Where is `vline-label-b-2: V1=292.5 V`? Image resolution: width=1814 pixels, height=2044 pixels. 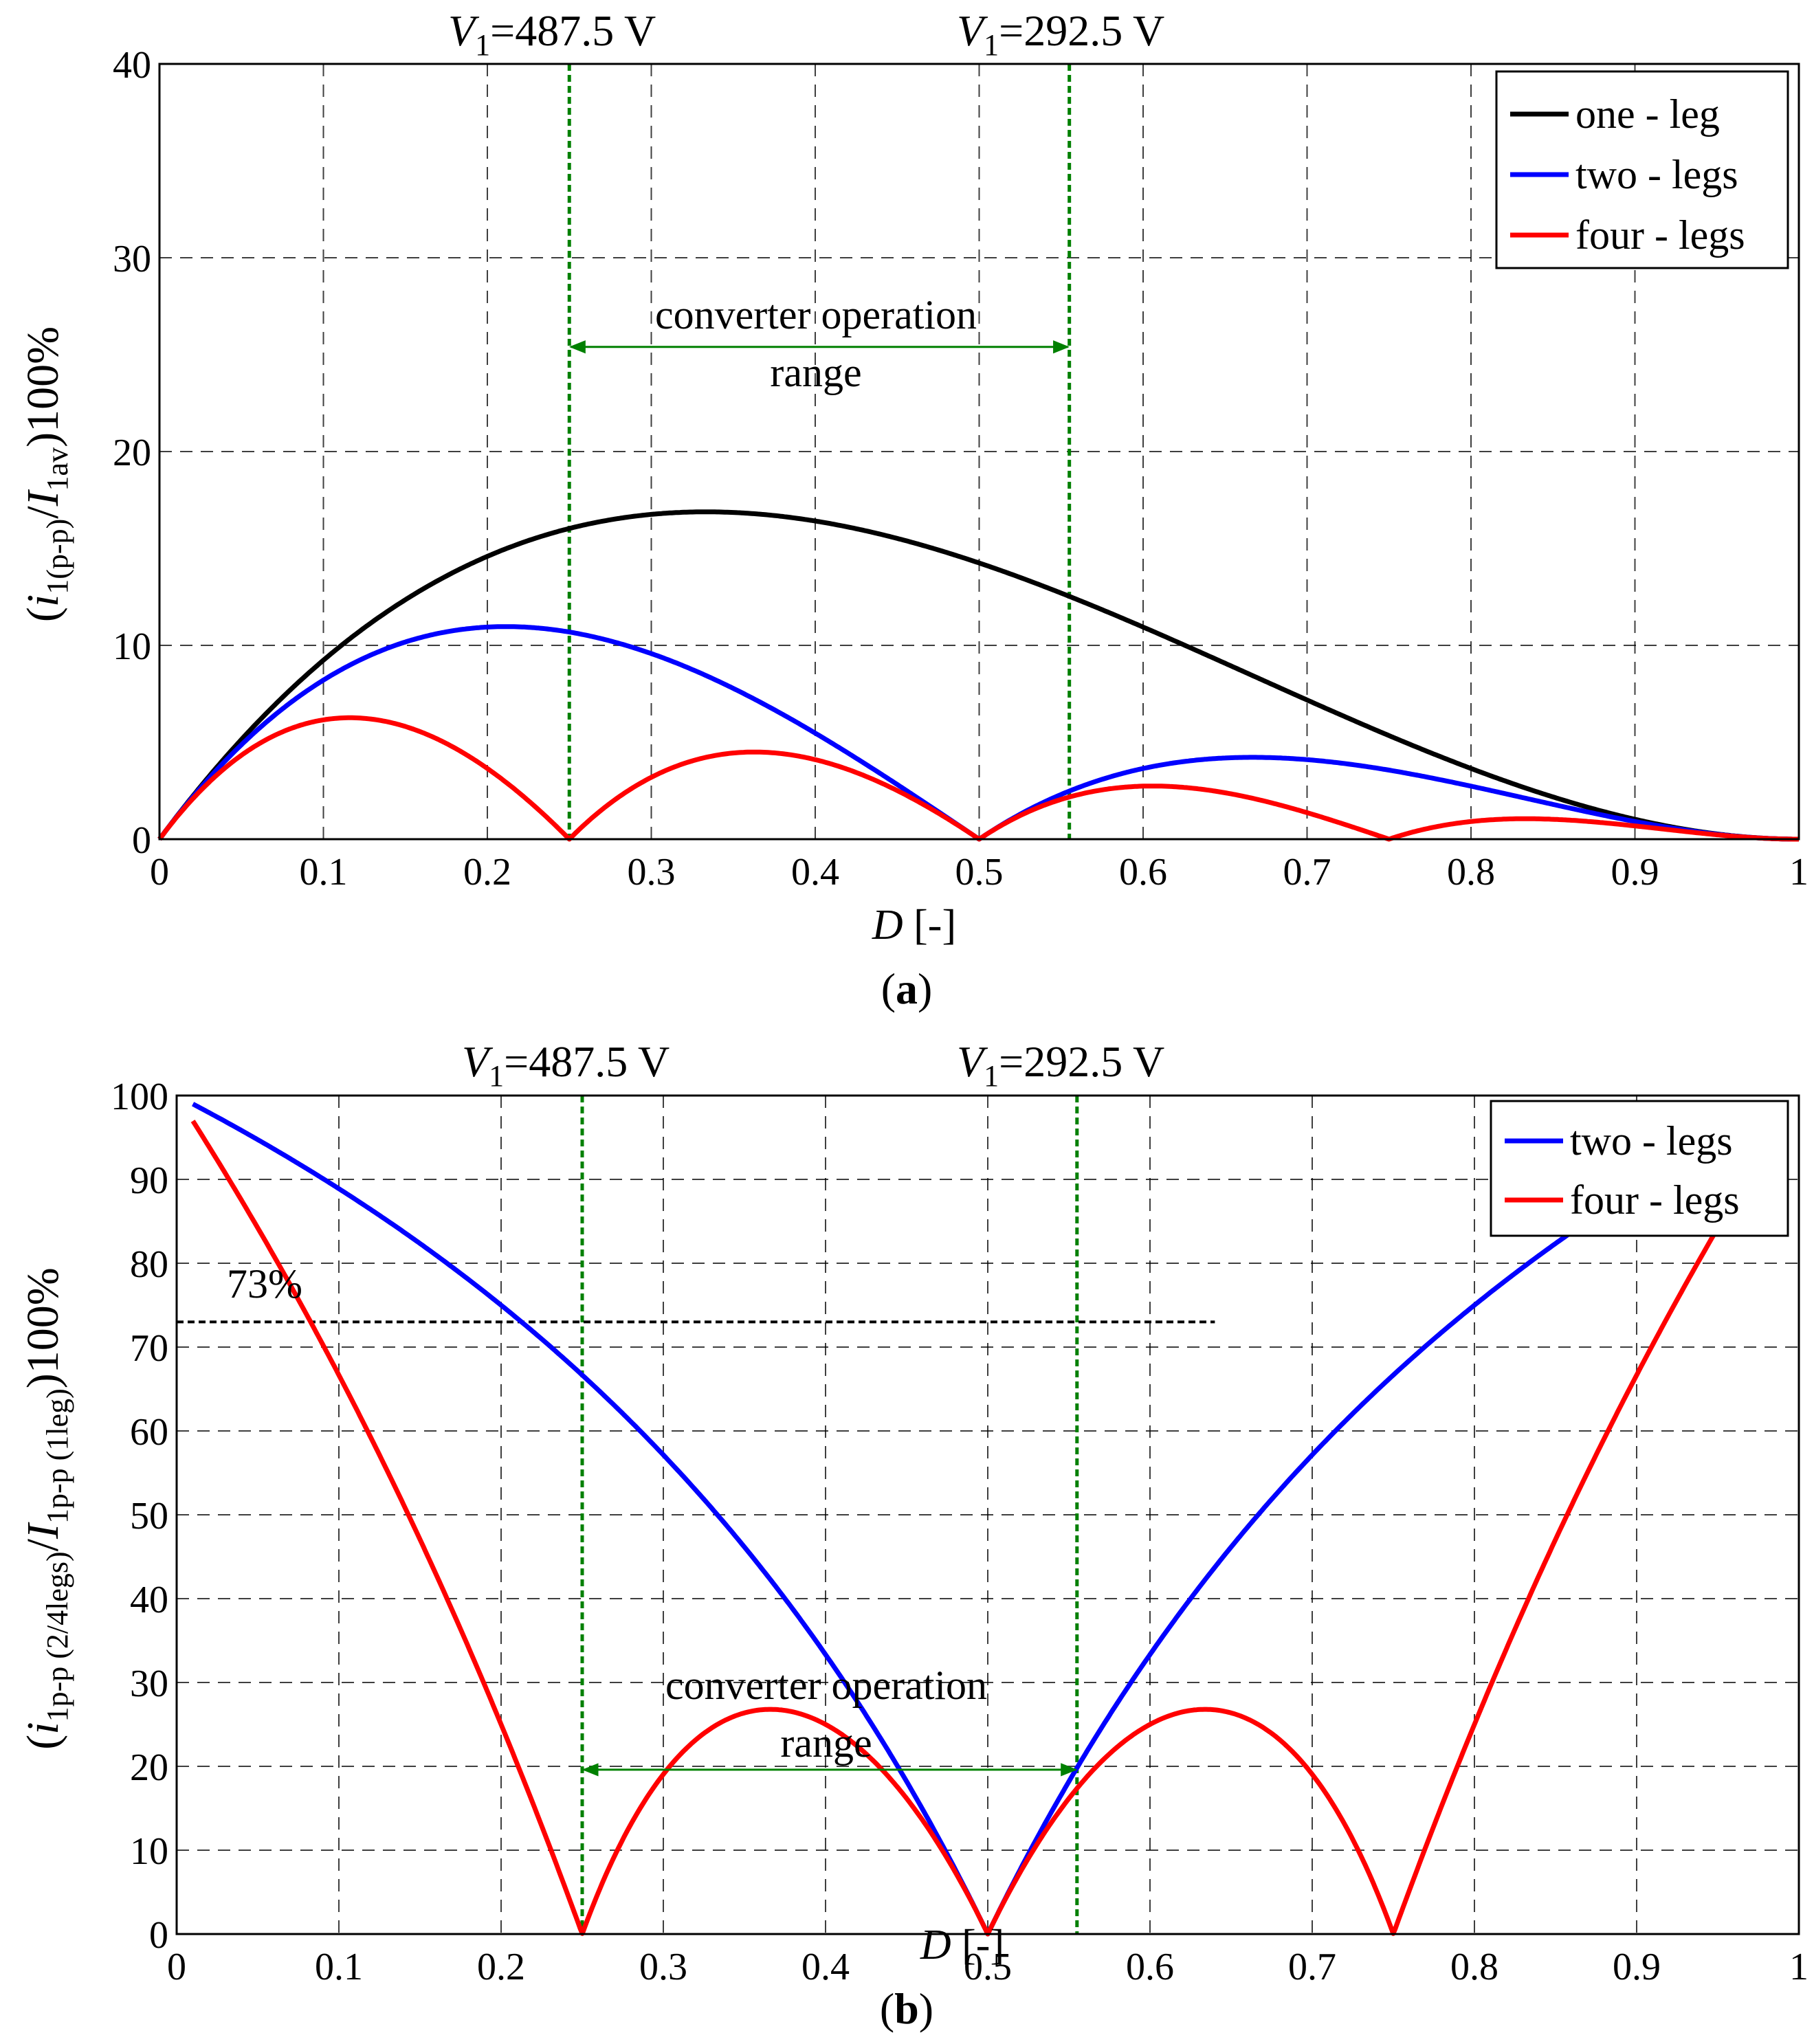
vline-label-b-2: V1=292.5 V is located at coordinates (1060, 1065).